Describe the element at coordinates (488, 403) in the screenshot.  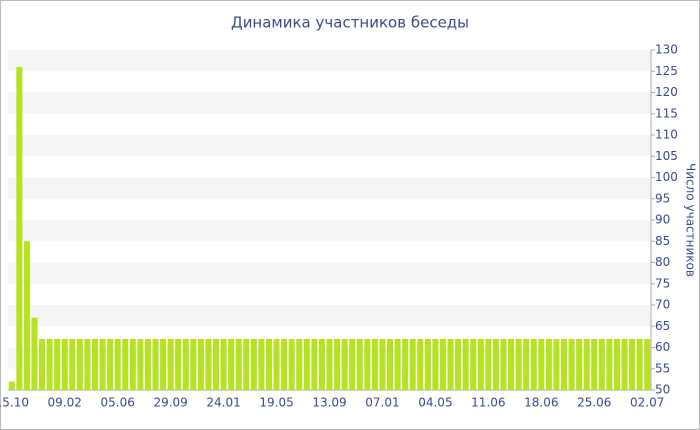
I see `x-tick-label: 11.06` at that location.